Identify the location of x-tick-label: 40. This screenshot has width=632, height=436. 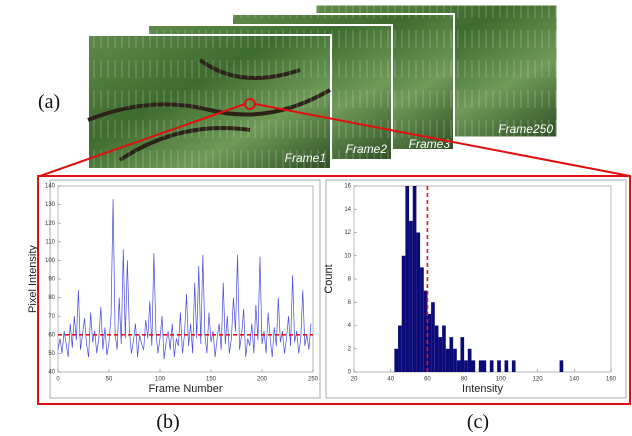
(390, 380).